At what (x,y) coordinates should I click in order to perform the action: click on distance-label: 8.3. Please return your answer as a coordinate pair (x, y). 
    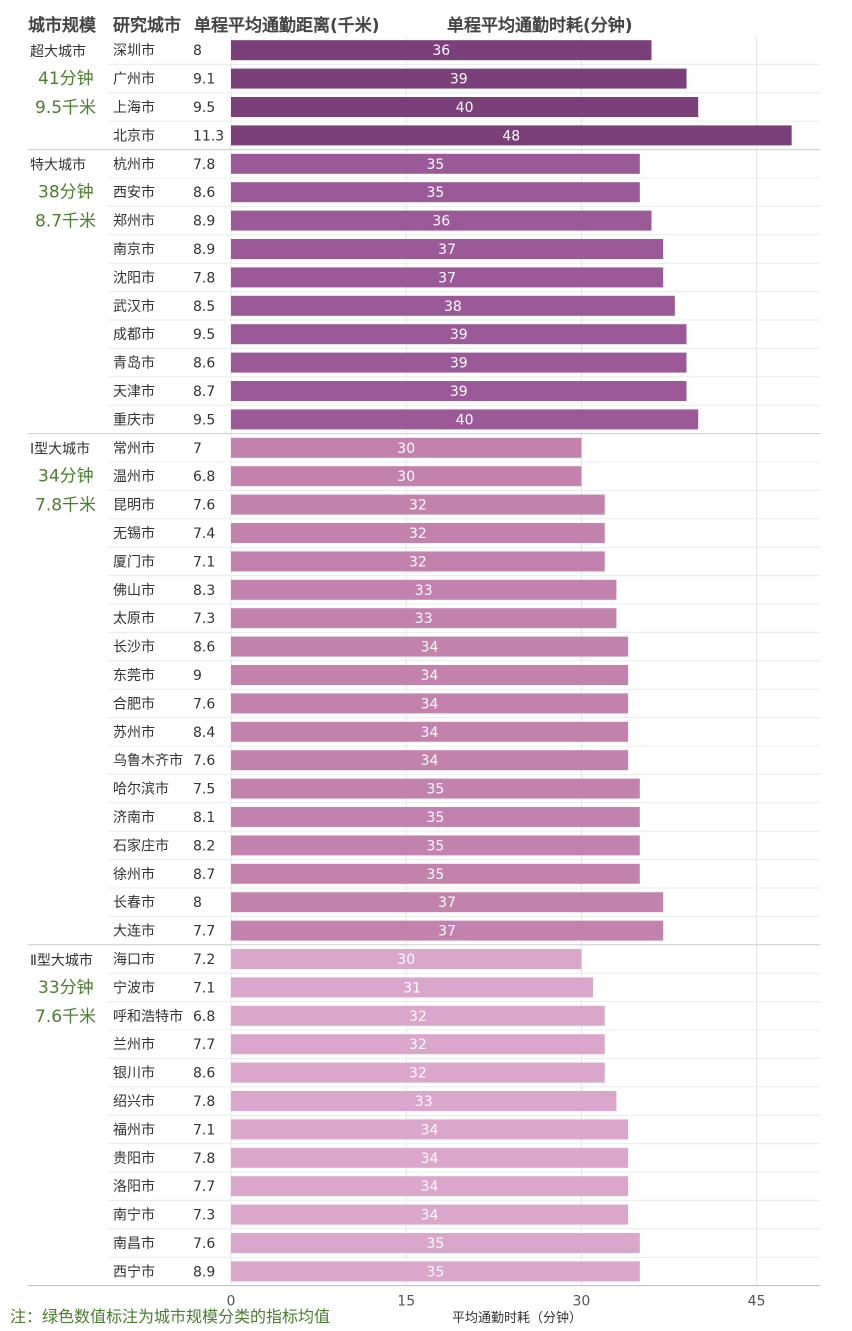
    Looking at the image, I should click on (204, 591).